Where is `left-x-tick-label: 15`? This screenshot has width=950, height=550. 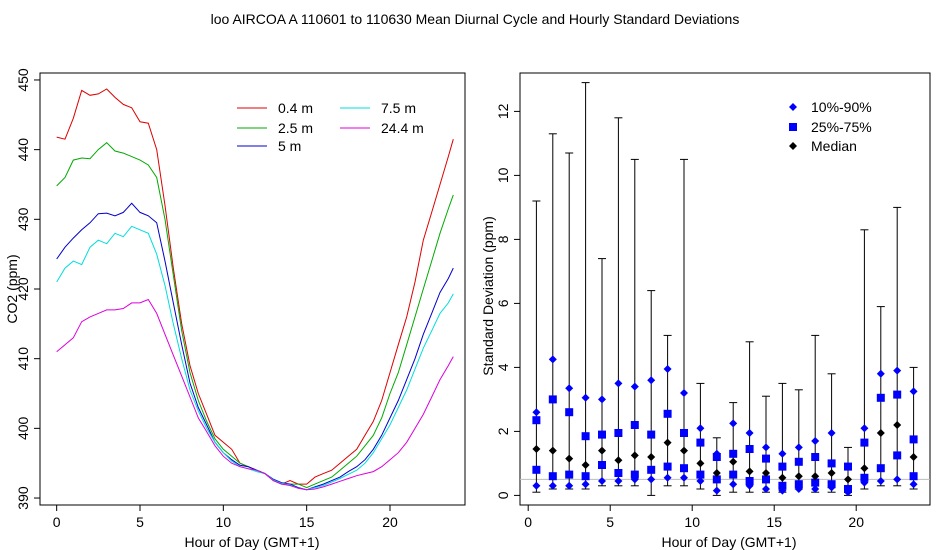
left-x-tick-label: 15 is located at coordinates (307, 522).